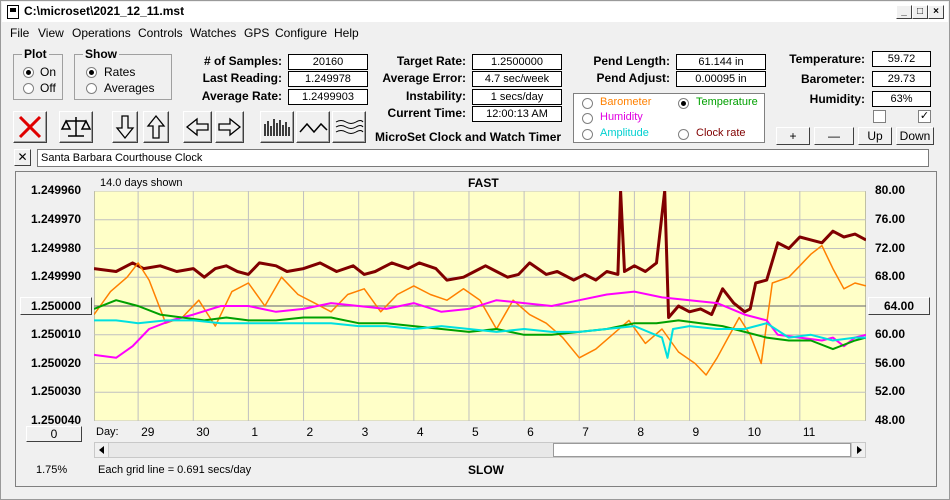 Image resolution: width=950 pixels, height=500 pixels. What do you see at coordinates (51, 33) in the screenshot?
I see `menu-view: View` at bounding box center [51, 33].